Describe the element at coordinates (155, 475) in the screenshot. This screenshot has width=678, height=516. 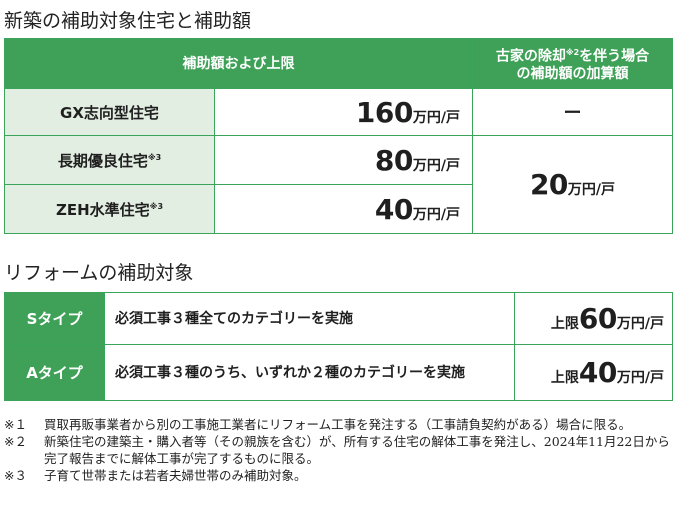
I see `footnote-3: ※３ 子育て世帯または若者夫婦世帯のみ補助対象。` at that location.